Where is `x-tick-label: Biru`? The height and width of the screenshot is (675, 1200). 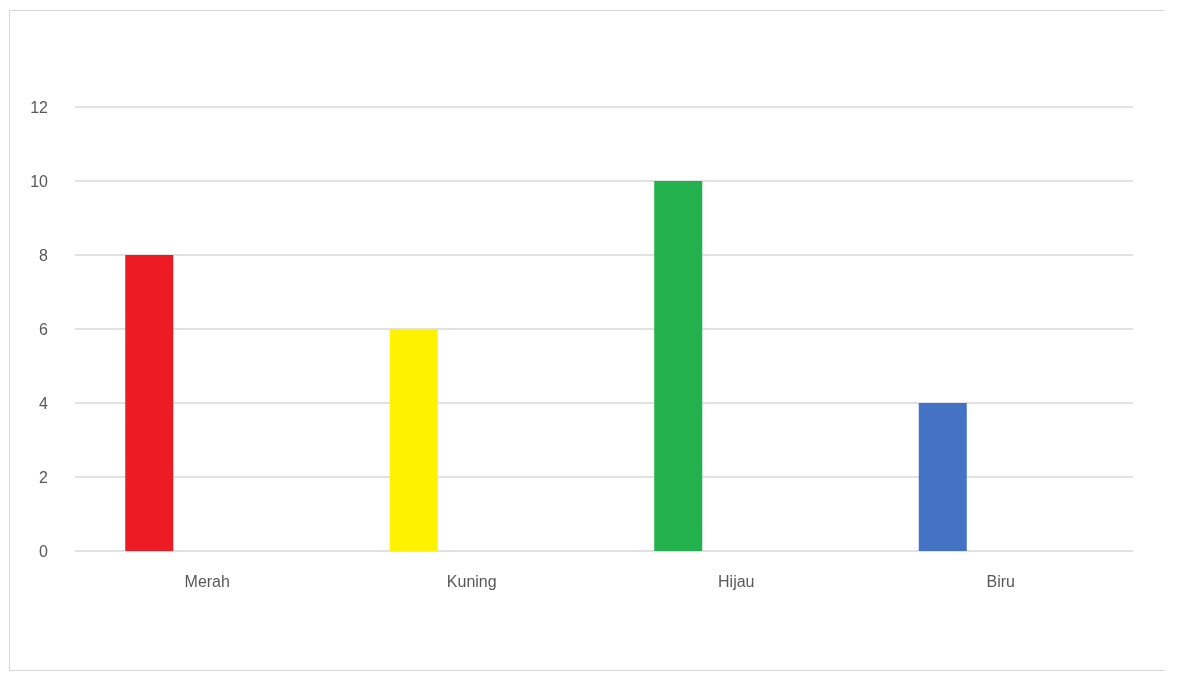
x-tick-label: Biru is located at coordinates (1000, 581).